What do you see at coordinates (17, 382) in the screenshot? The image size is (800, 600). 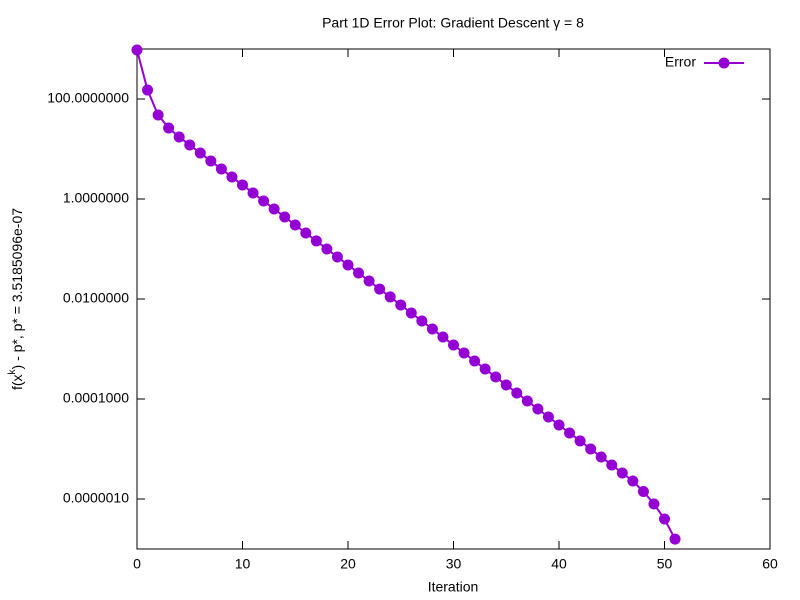 I see `y-label-part: f(x` at bounding box center [17, 382].